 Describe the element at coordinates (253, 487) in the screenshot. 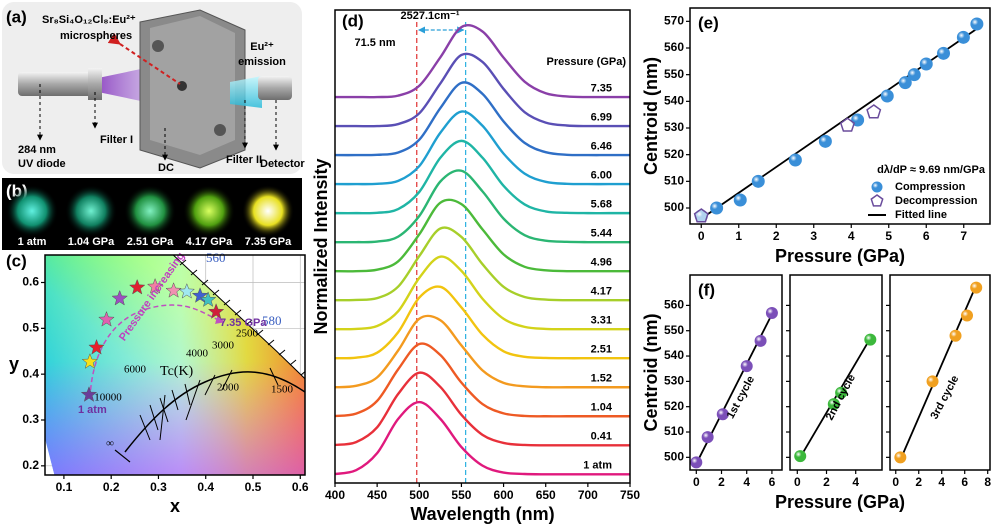

I see `x-tick-label: 0.5` at that location.